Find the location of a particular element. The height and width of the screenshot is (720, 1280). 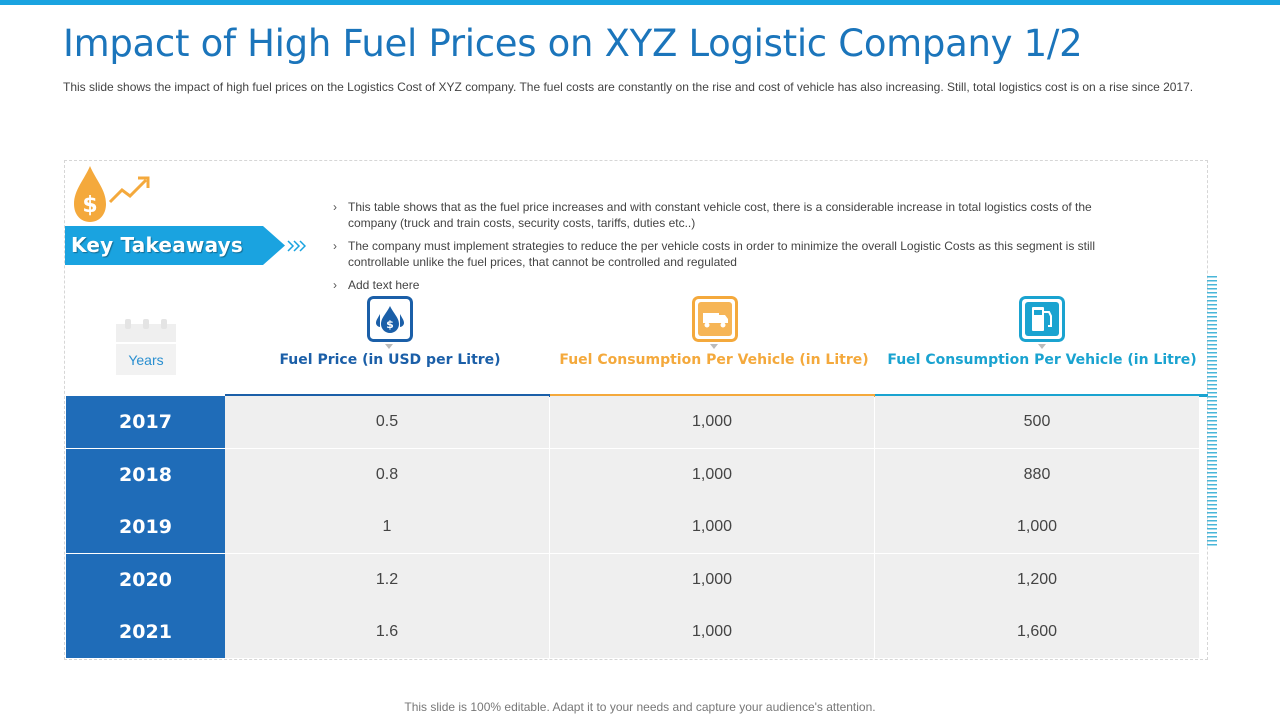

consumption-cell-2: 880 is located at coordinates (1037, 475).